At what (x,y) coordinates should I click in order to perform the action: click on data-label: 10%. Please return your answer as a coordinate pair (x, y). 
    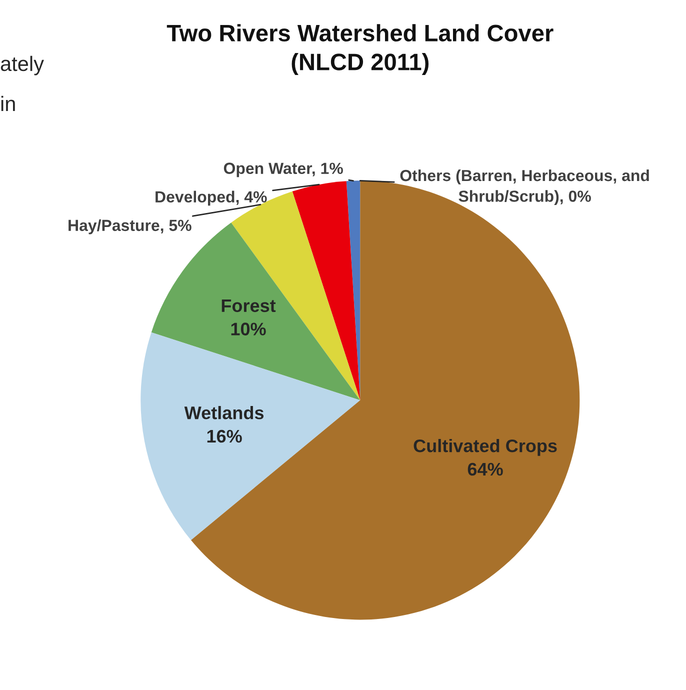
    Looking at the image, I should click on (248, 329).